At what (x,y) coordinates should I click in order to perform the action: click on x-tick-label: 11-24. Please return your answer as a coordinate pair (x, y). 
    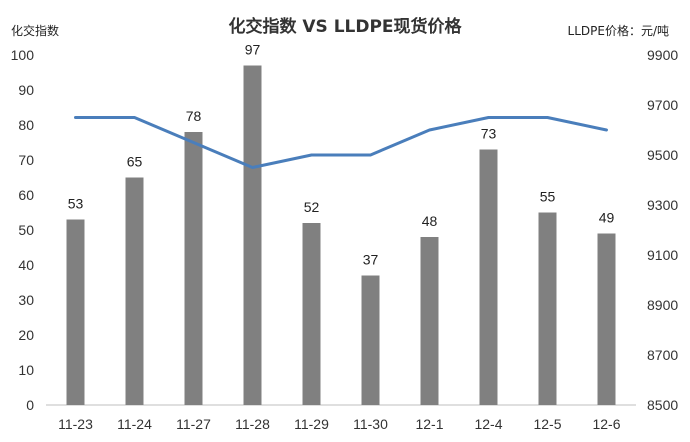
    Looking at the image, I should click on (134, 424).